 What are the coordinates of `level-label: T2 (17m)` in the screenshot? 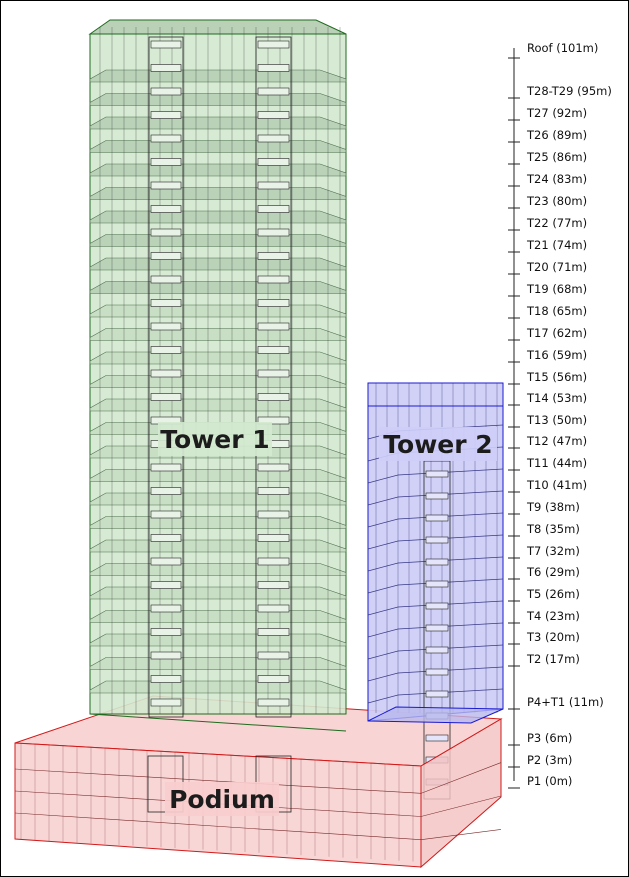 It's located at (553, 659).